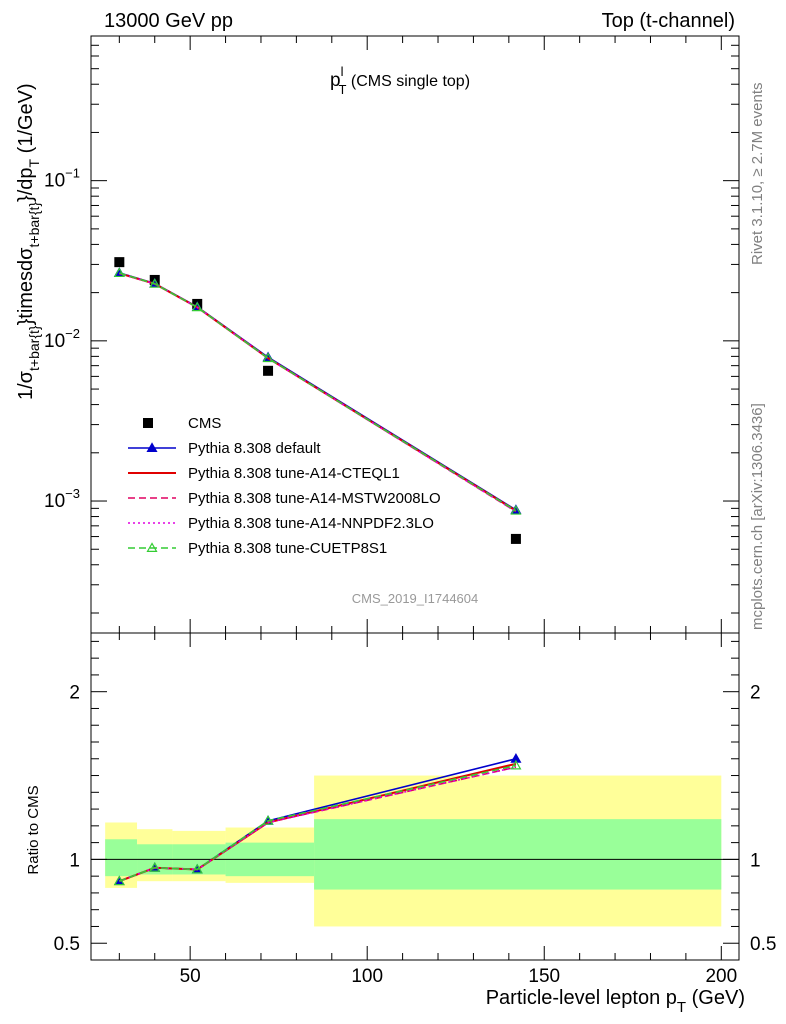  What do you see at coordinates (294, 473) in the screenshot?
I see `legend-label-1: Pythia 8.308 tune-A14-CTEQL1` at bounding box center [294, 473].